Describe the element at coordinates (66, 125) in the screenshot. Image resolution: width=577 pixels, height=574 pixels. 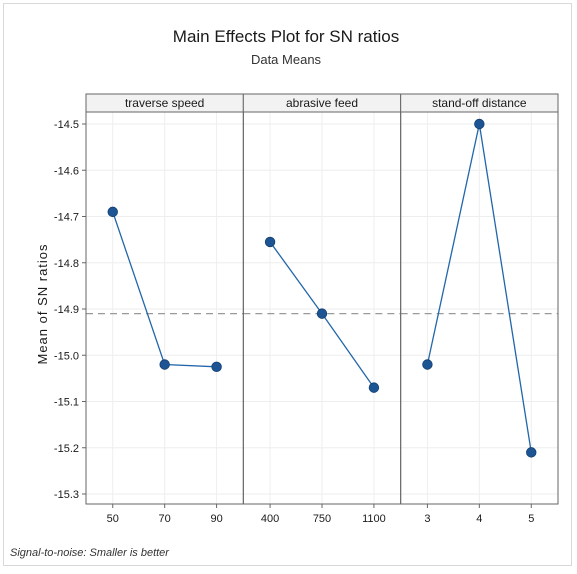
I see `y-tick-label: -14.5` at that location.